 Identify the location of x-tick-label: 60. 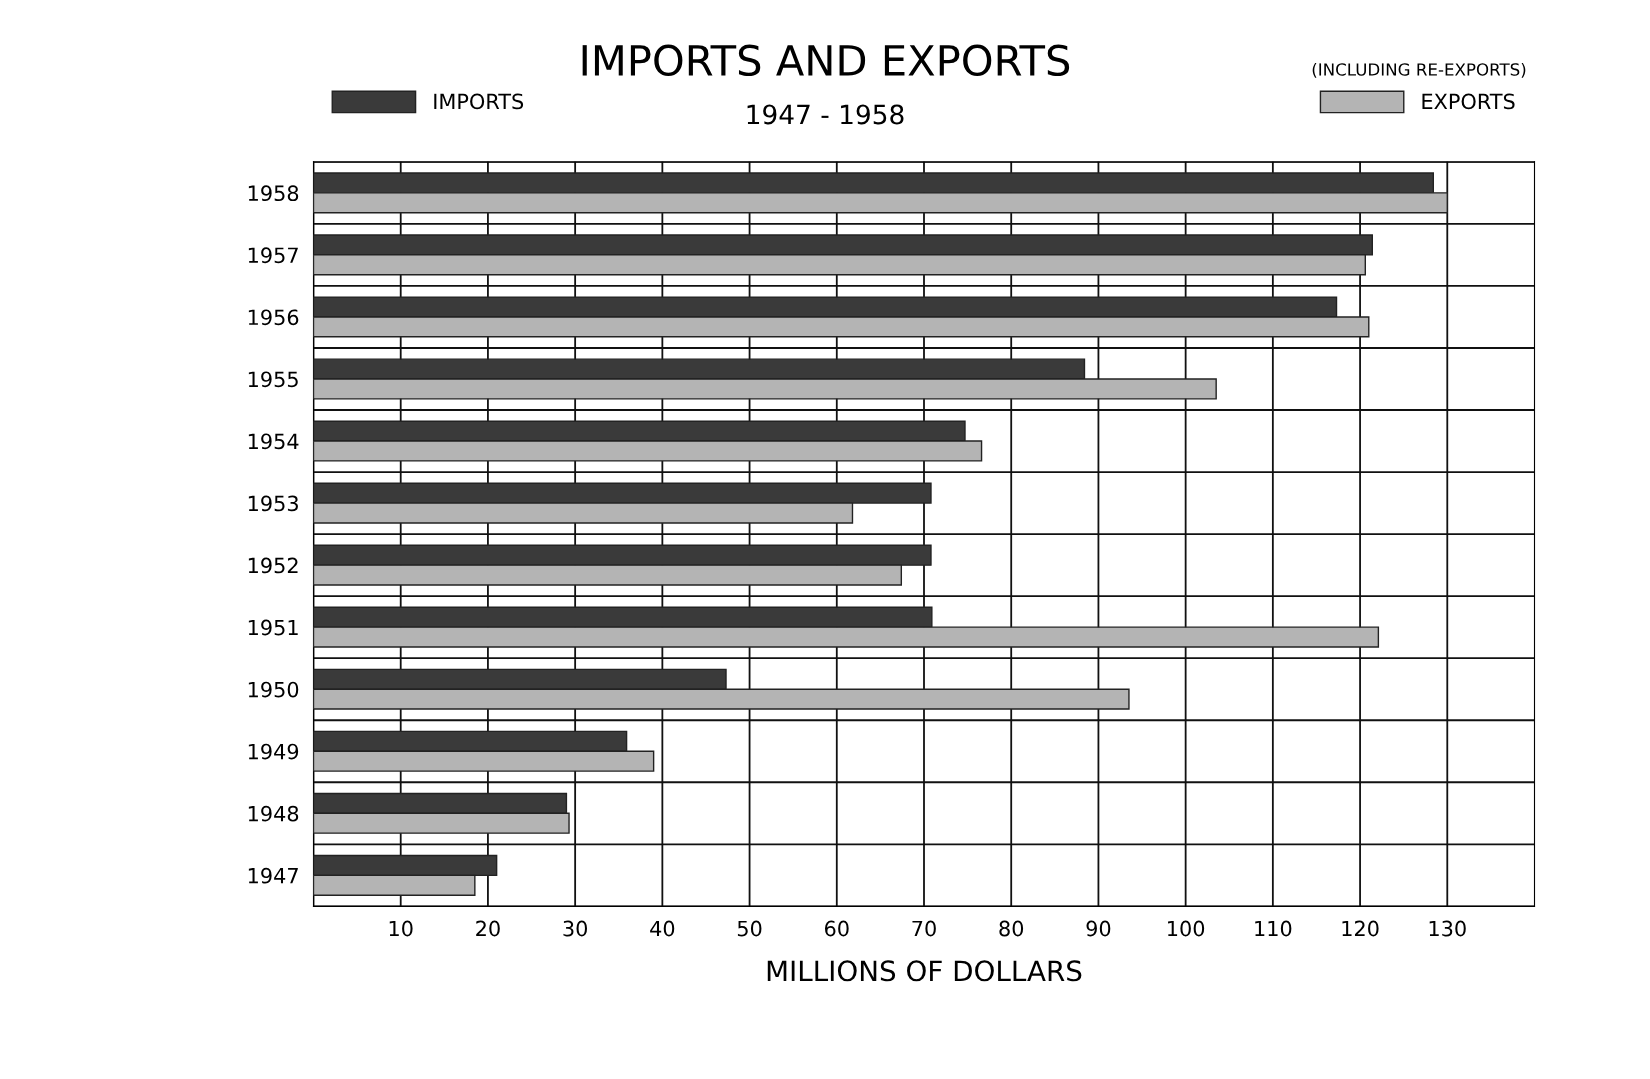
(836, 928).